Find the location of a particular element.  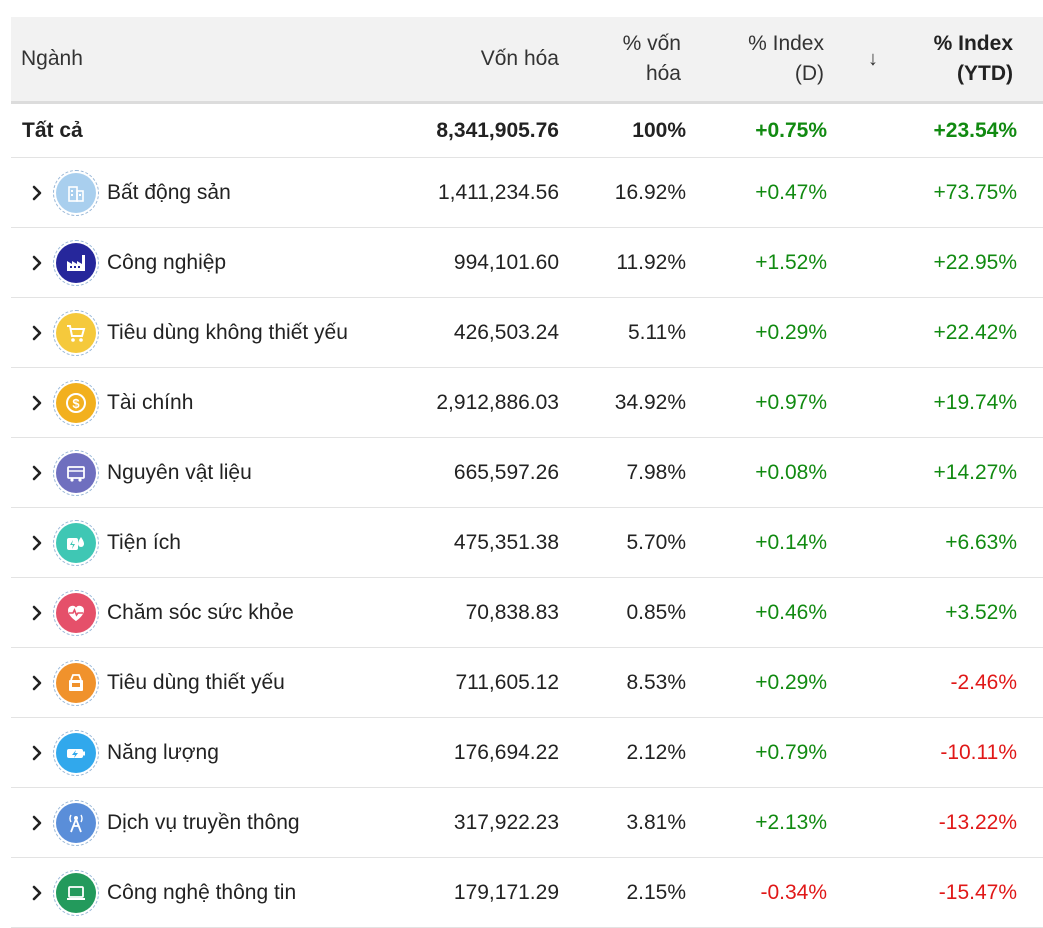

pct-cap-cell: 34.92% is located at coordinates (650, 402).